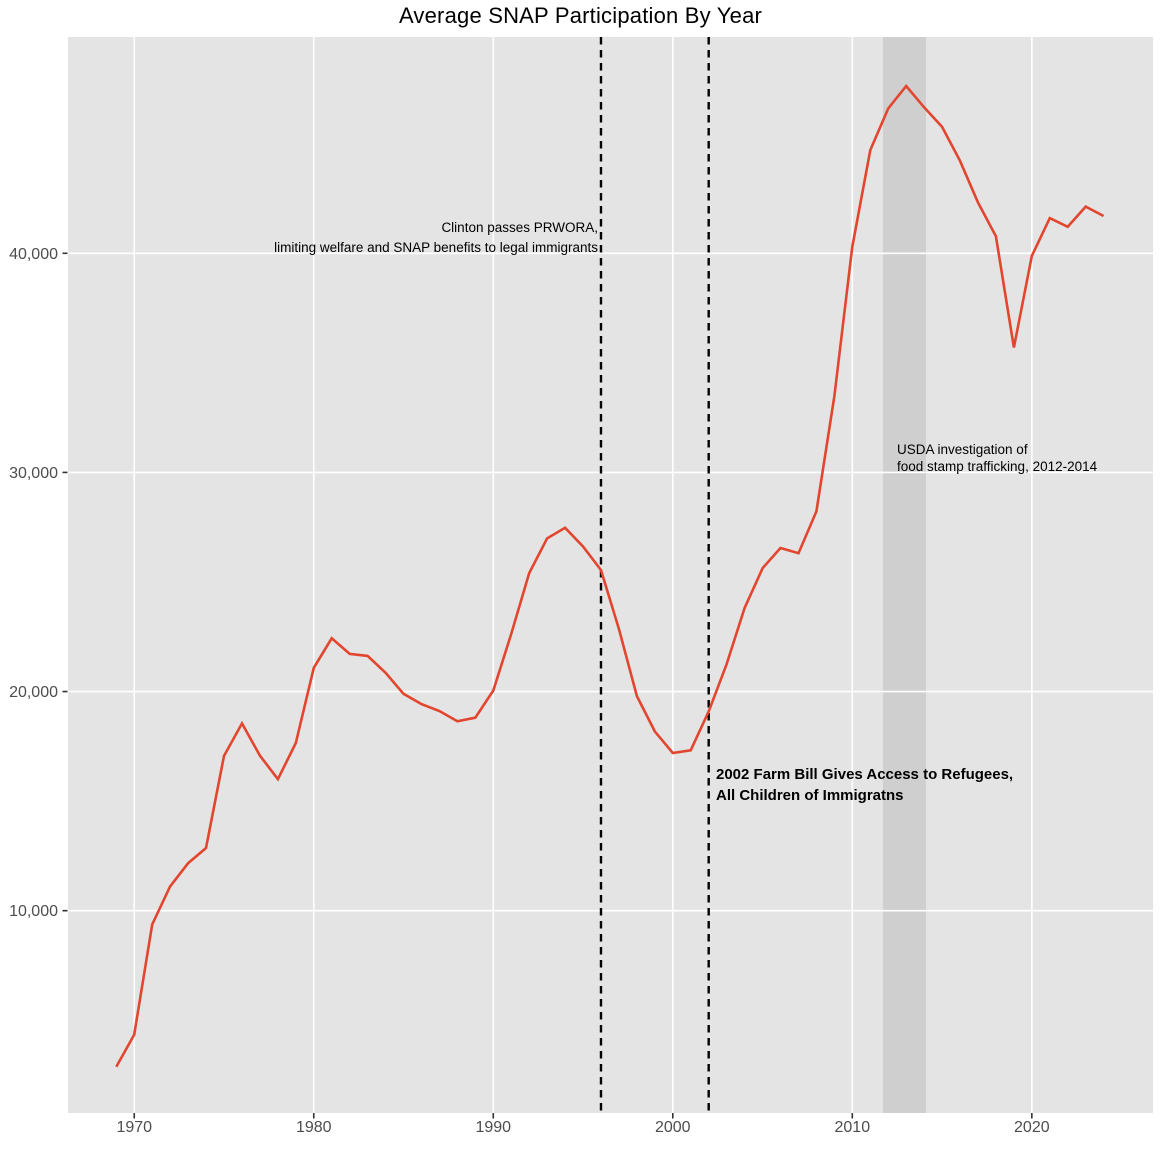 This screenshot has height=1151, width=1161. Describe the element at coordinates (33, 911) in the screenshot. I see `y-axis-tick-label: 10,000` at that location.